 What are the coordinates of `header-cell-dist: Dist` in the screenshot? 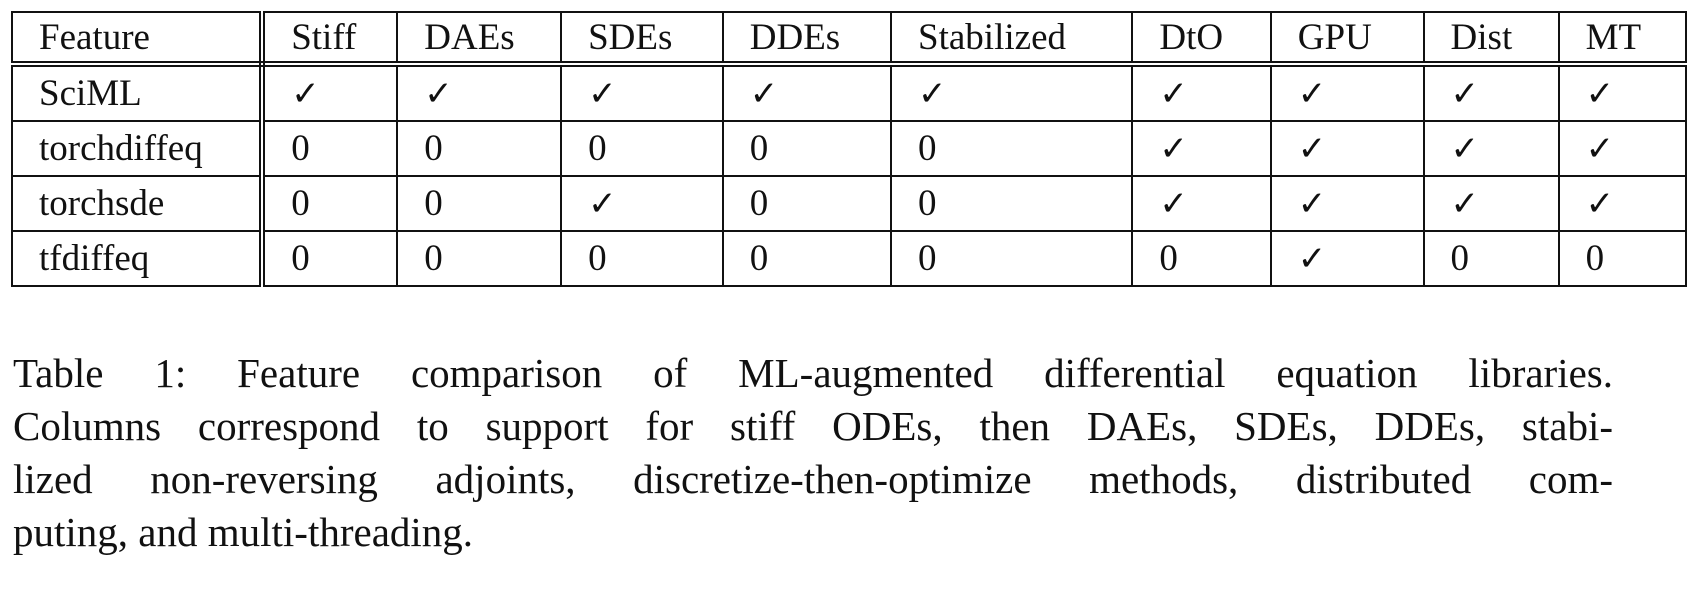 It's located at (1491, 39).